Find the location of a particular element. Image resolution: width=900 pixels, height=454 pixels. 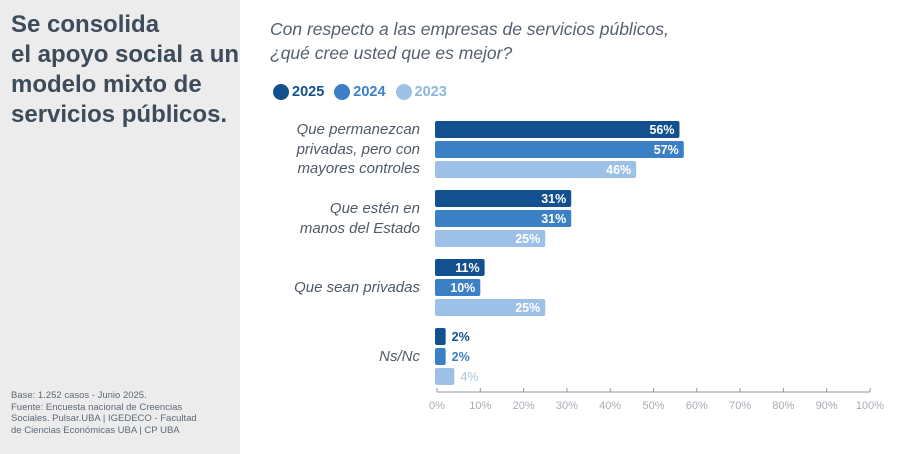

category-label: Ns/Nc is located at coordinates (399, 357).